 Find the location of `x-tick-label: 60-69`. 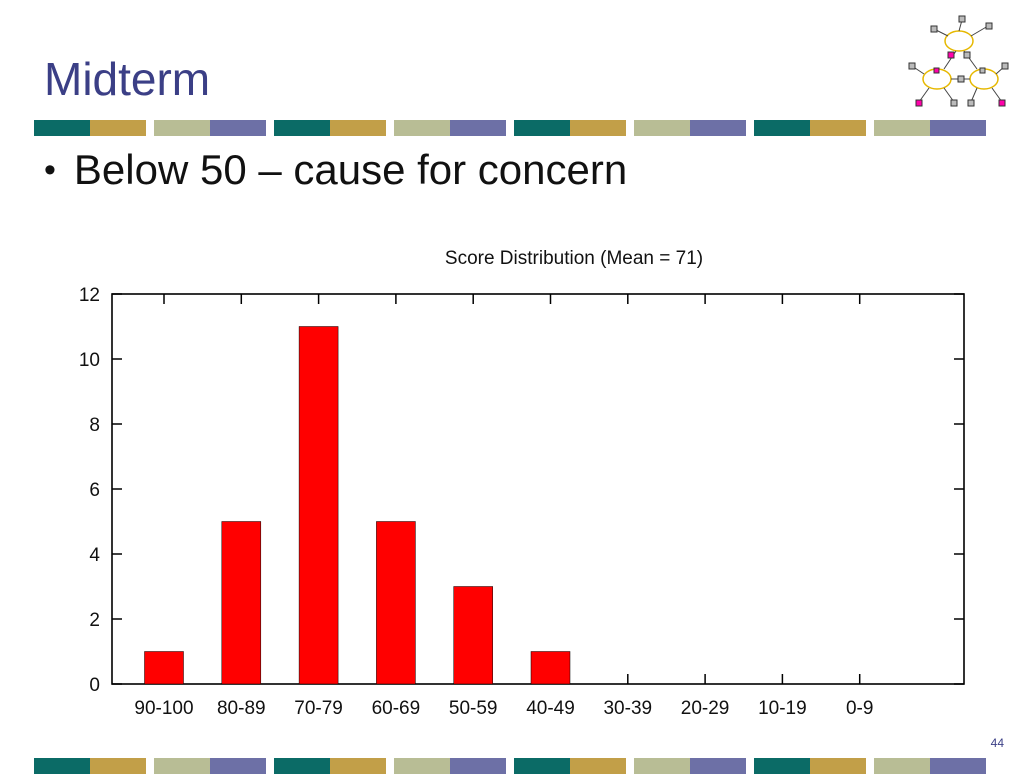

x-tick-label: 60-69 is located at coordinates (396, 708).